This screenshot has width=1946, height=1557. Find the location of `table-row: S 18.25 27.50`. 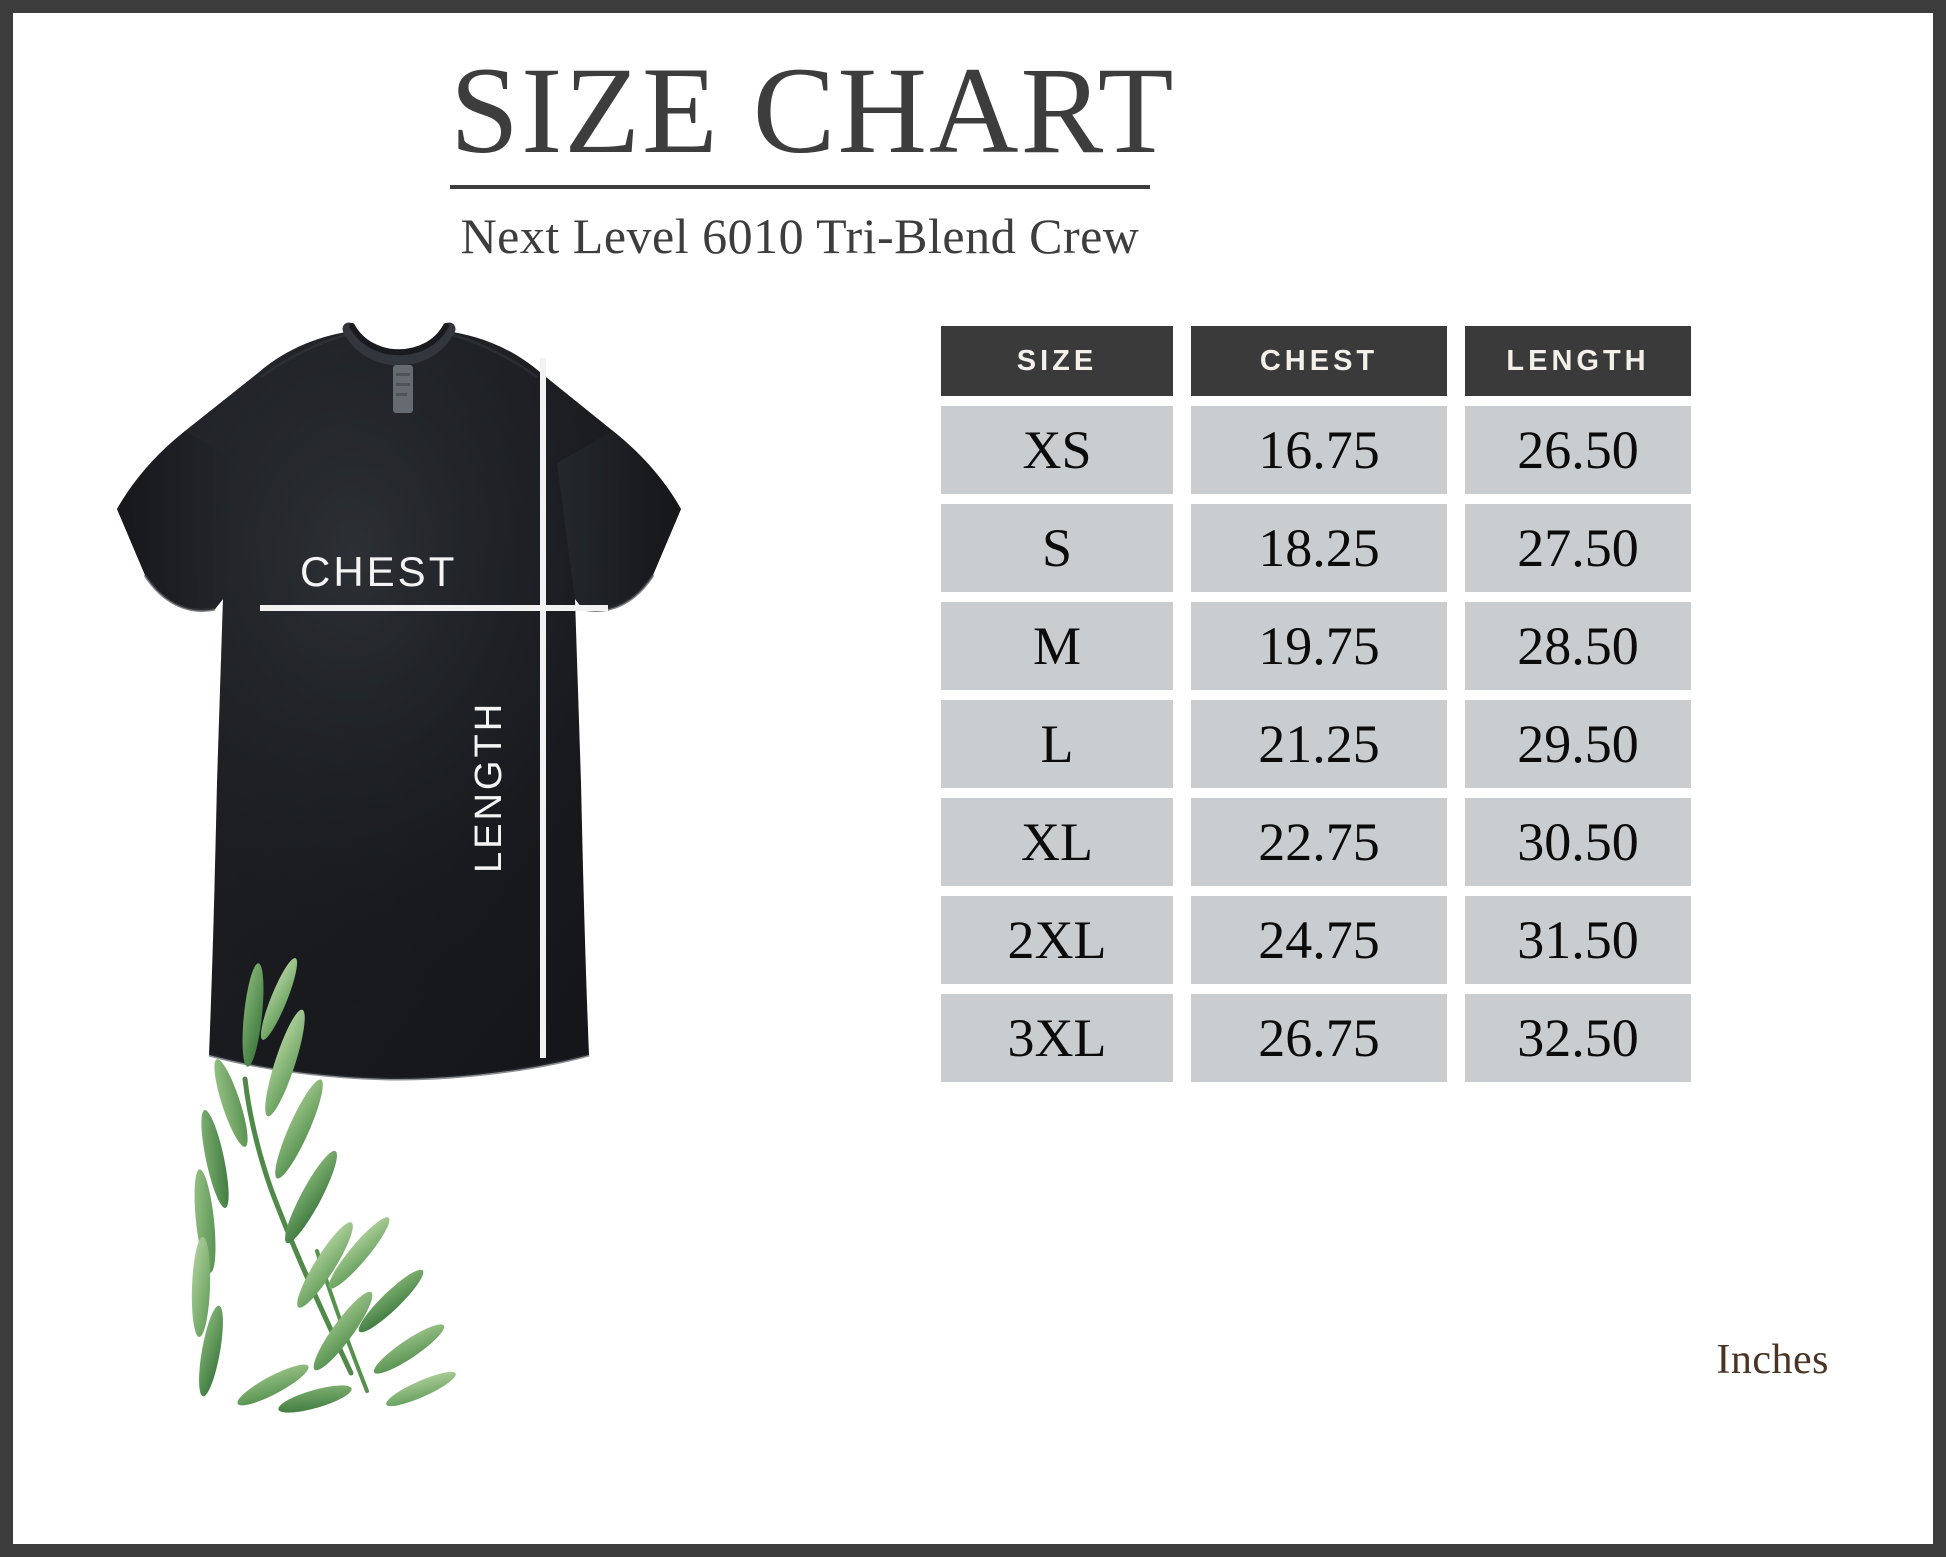

table-row: S 18.25 27.50 is located at coordinates (1385, 548).